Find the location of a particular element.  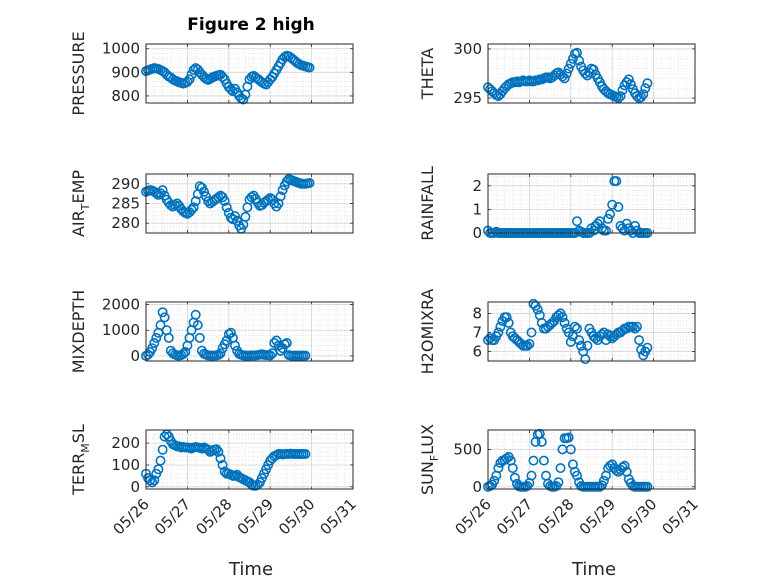

h2omixra-axes: 678 H2OMIXRA is located at coordinates (557, 332).